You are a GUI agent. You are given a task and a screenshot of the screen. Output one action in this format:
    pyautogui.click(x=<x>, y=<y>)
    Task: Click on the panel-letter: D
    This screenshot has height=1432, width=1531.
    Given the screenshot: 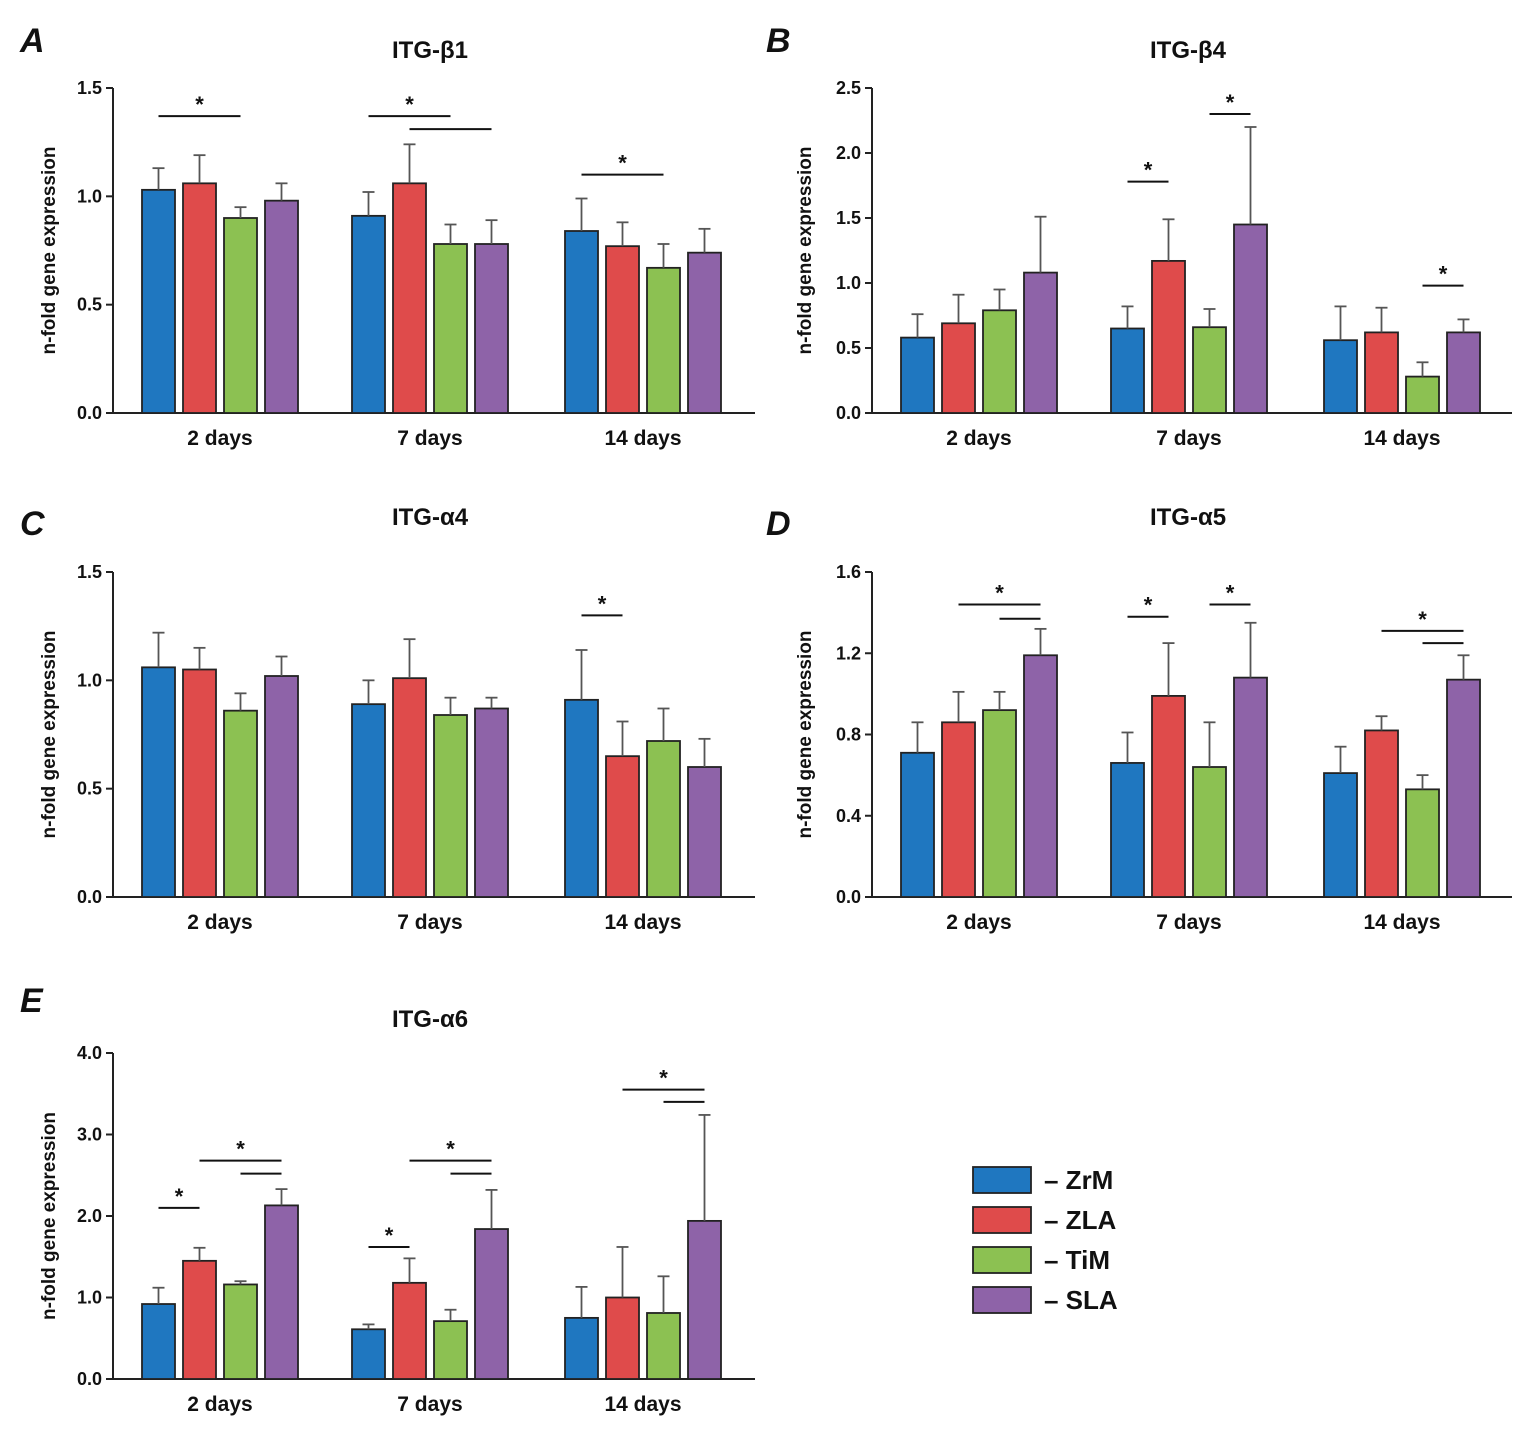 What is the action you would take?
    pyautogui.click(x=778, y=524)
    